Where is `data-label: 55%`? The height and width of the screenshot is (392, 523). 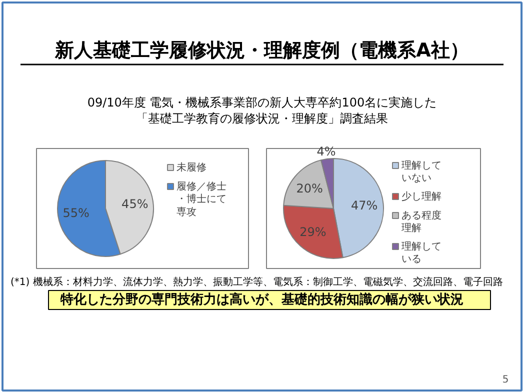
data-label: 55% is located at coordinates (76, 213).